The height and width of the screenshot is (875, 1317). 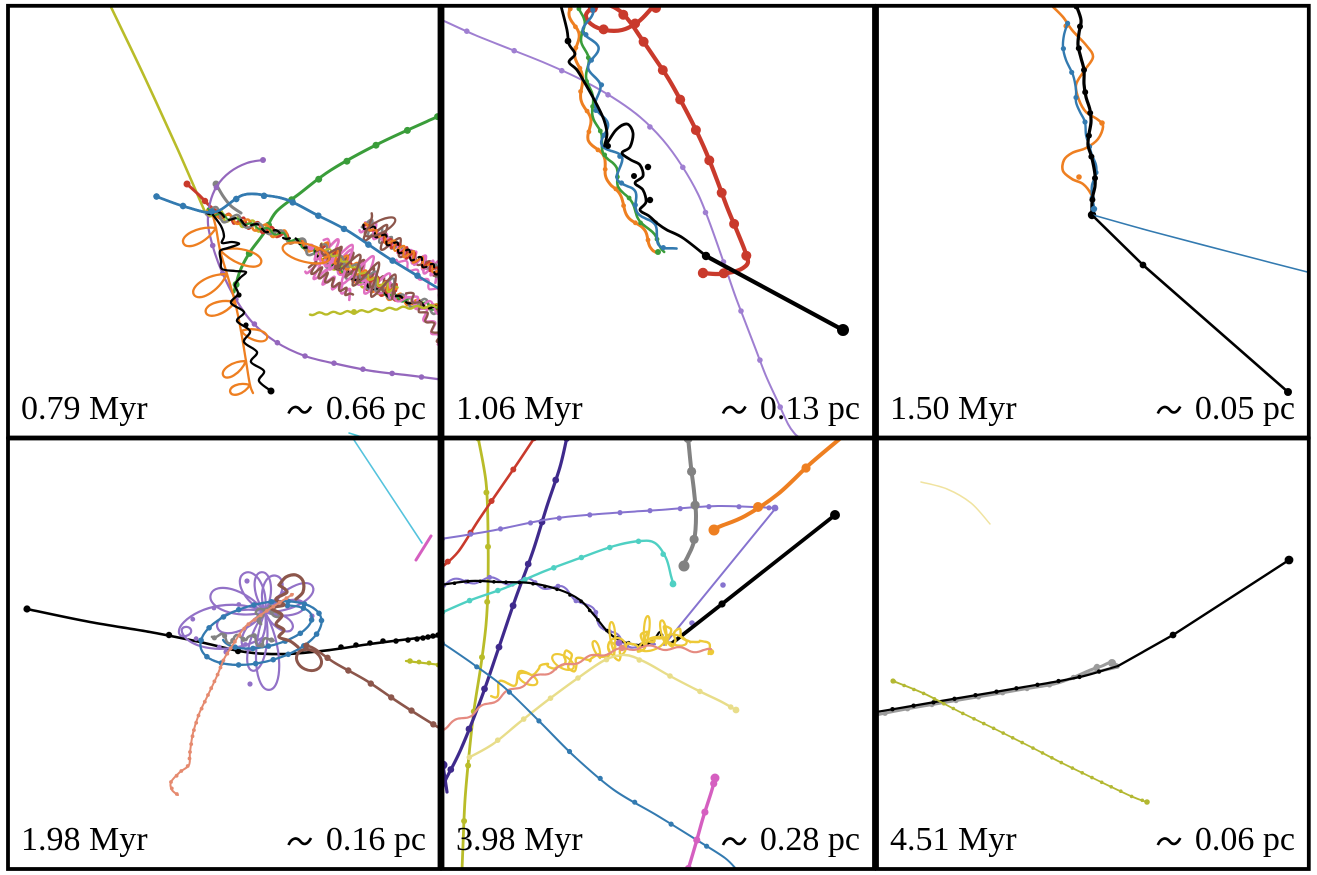 I want to click on svg-text: 1.50 Myr, so click(x=953, y=408).